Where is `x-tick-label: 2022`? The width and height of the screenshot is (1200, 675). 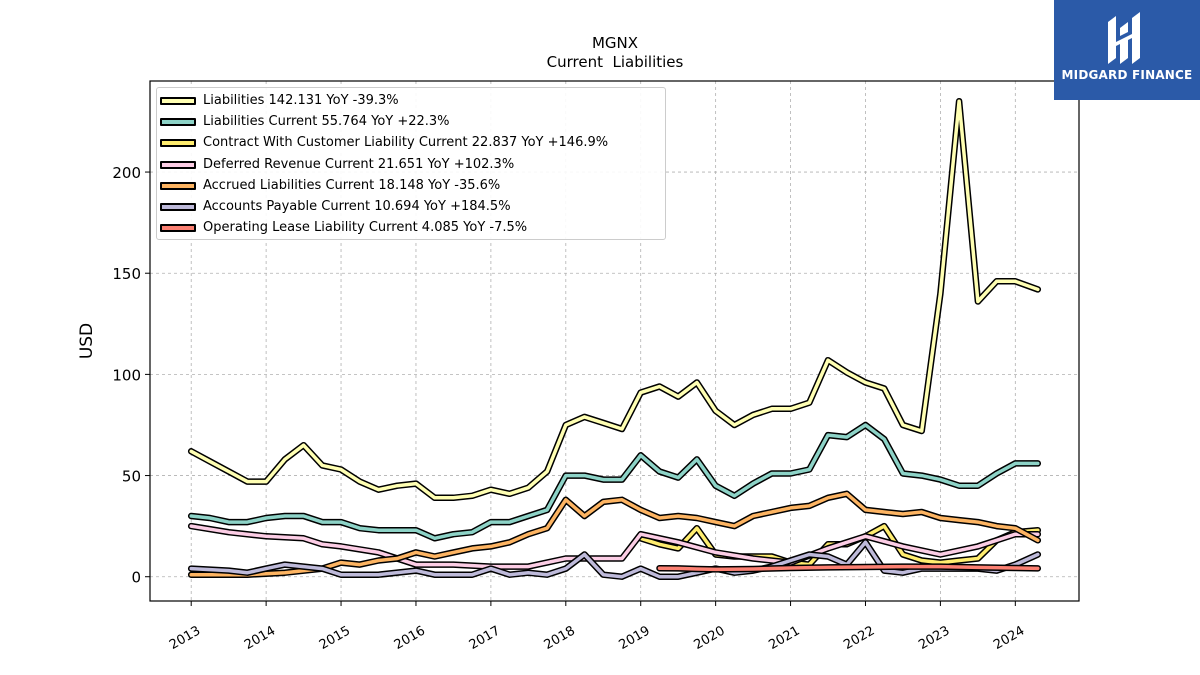 x-tick-label: 2022 is located at coordinates (859, 638).